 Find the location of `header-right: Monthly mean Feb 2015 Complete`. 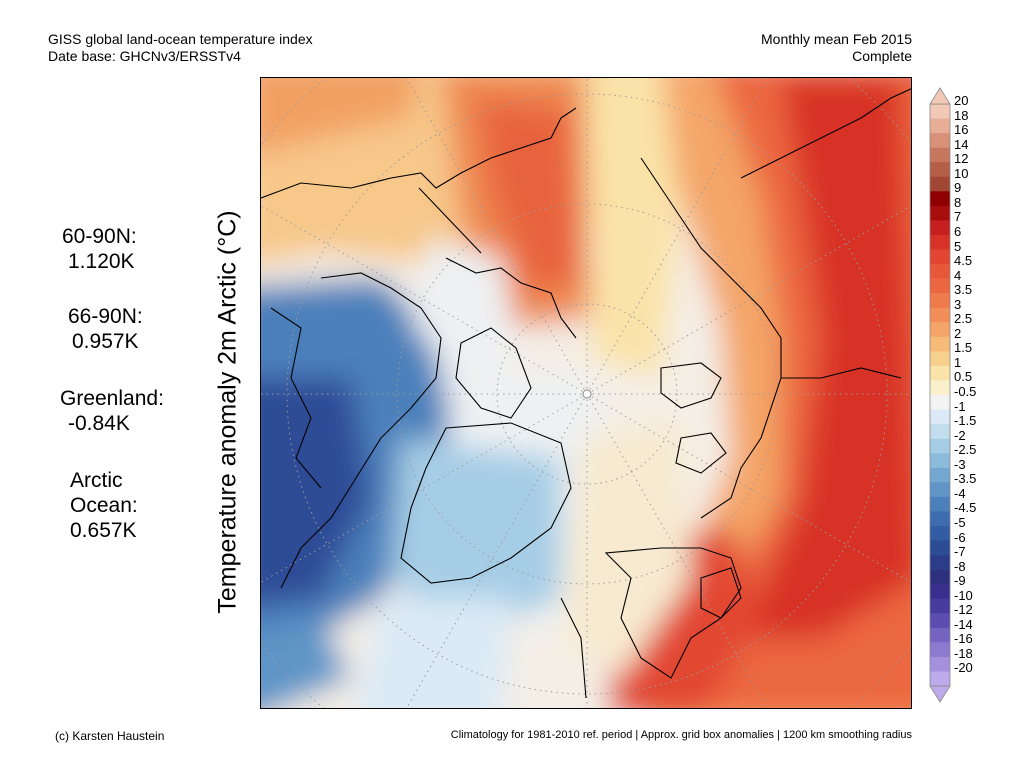

header-right: Monthly mean Feb 2015 Complete is located at coordinates (776, 48).